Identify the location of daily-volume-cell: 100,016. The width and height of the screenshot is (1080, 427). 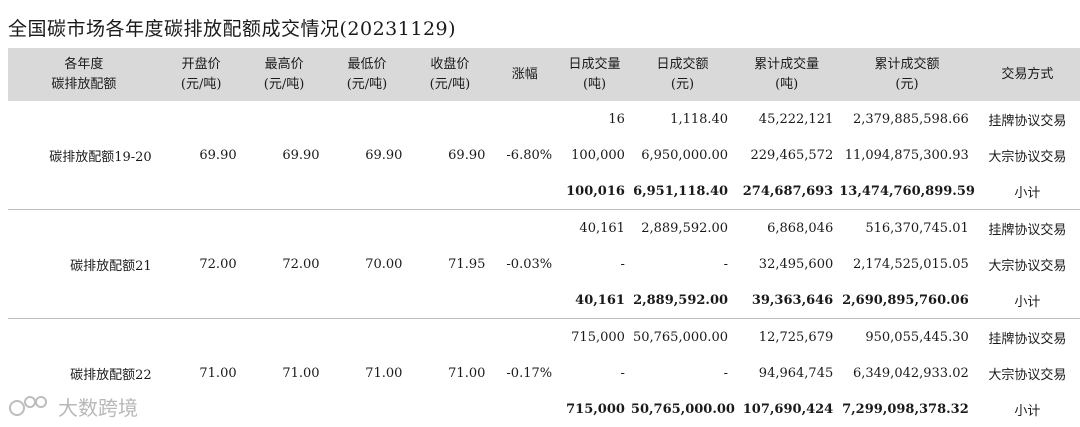
(594, 191).